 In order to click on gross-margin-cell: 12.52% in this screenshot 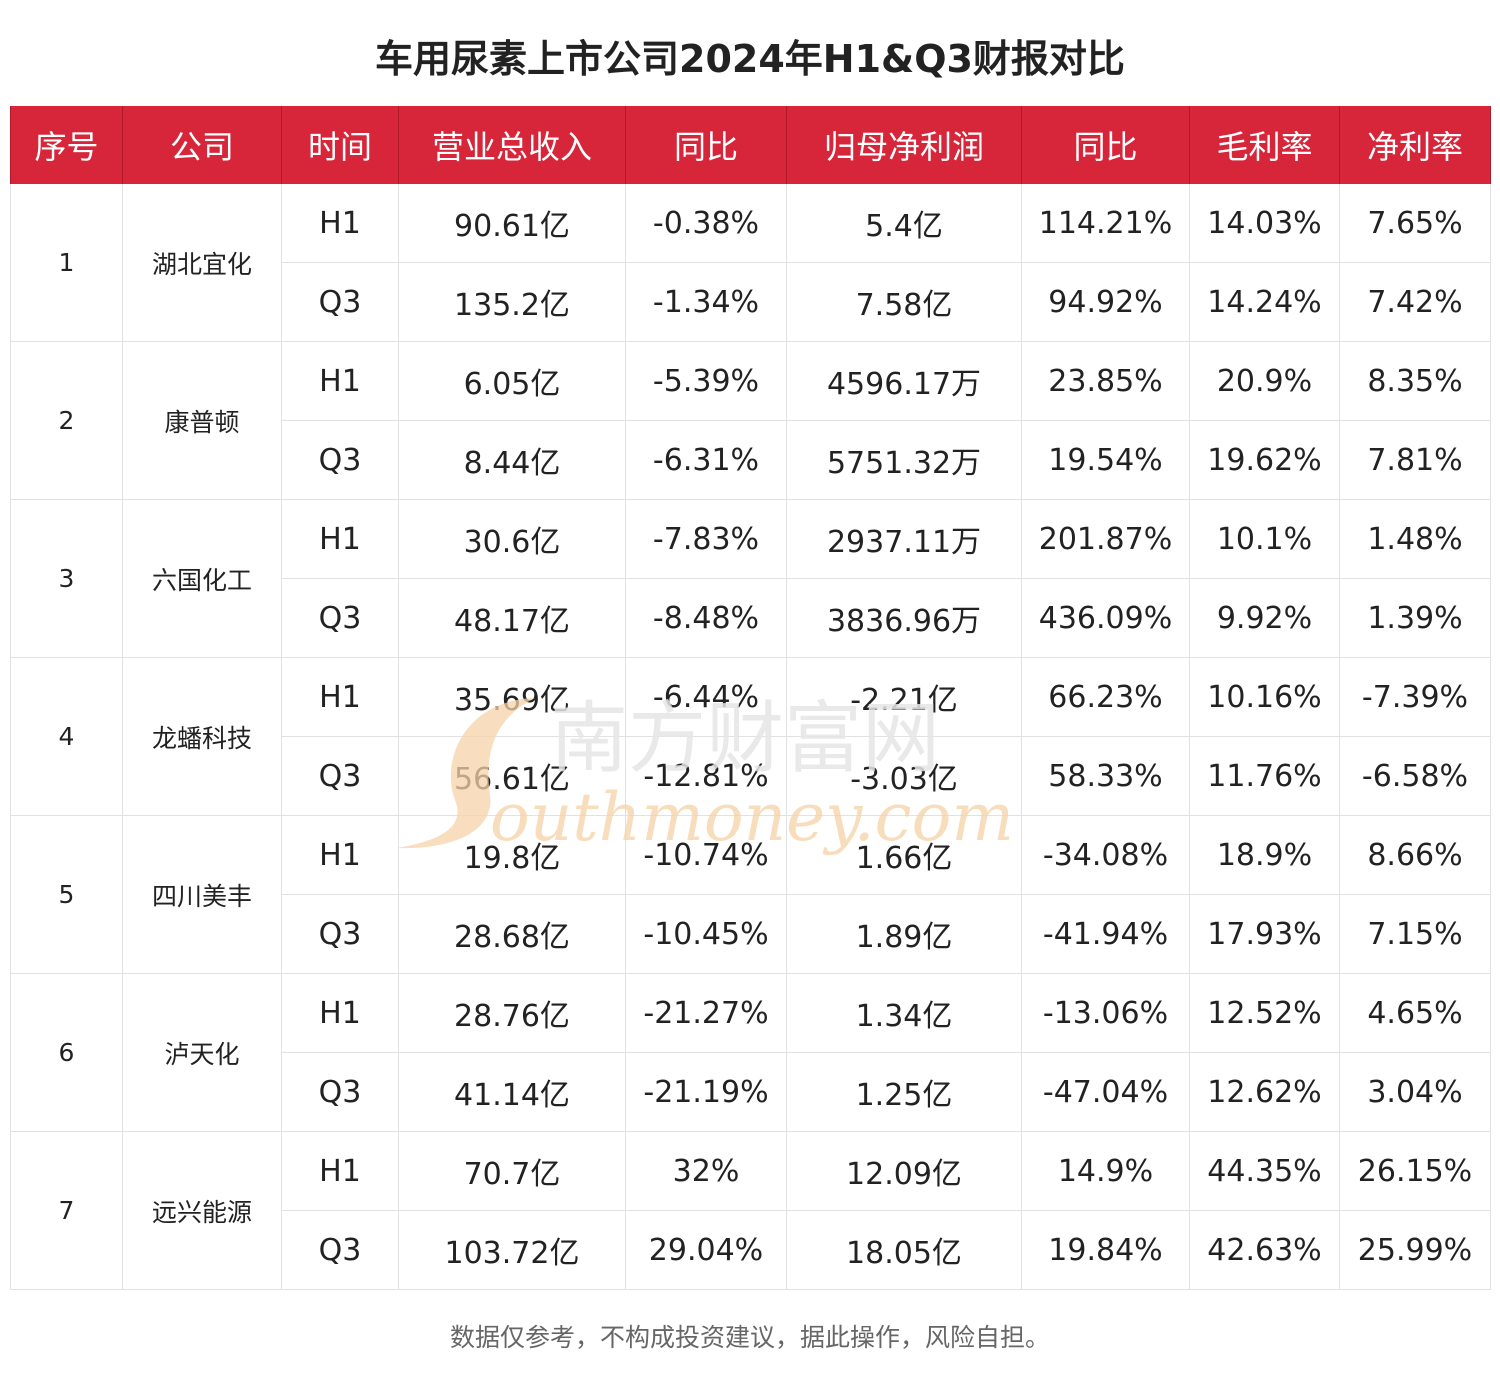, I will do `click(1264, 1013)`.